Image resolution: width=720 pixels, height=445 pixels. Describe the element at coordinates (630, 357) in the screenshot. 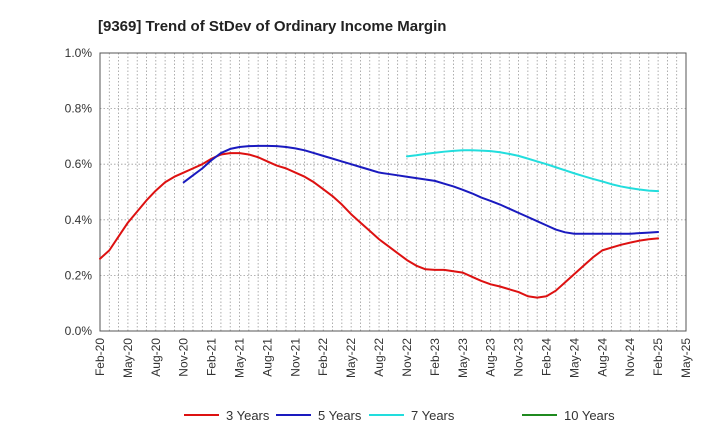

I see `x-tick-label: Nov-24` at that location.